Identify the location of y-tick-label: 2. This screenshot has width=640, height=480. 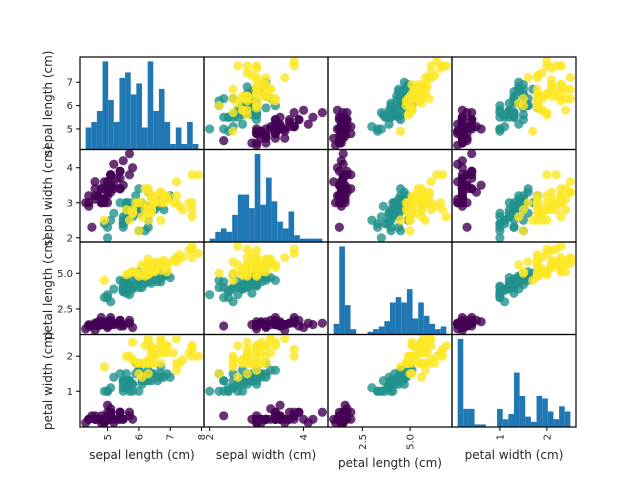
(70, 357).